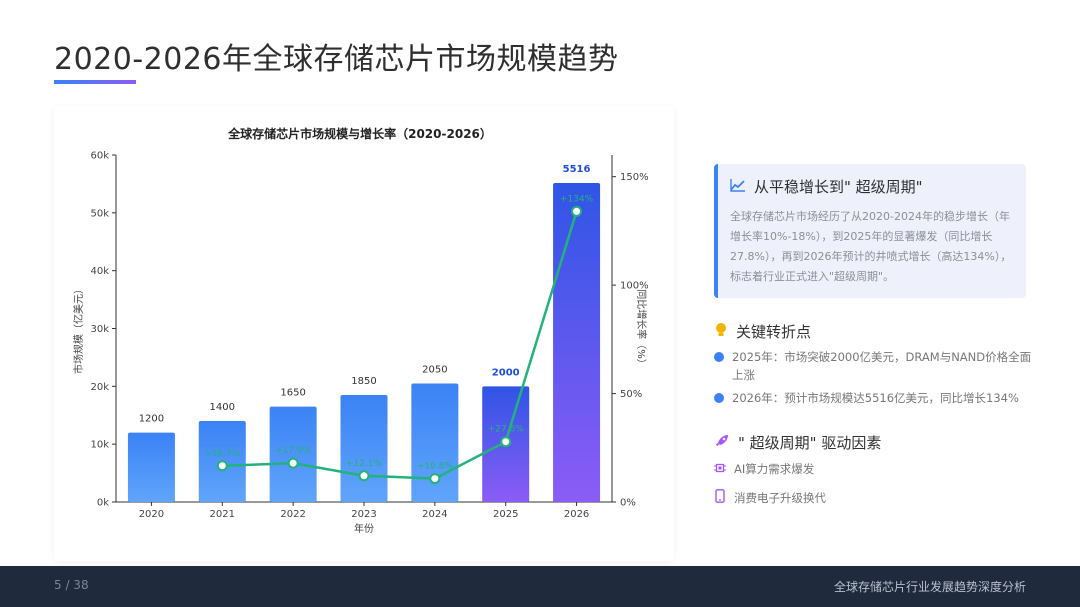  Describe the element at coordinates (434, 514) in the screenshot. I see `x-tick-label: 2024` at that location.